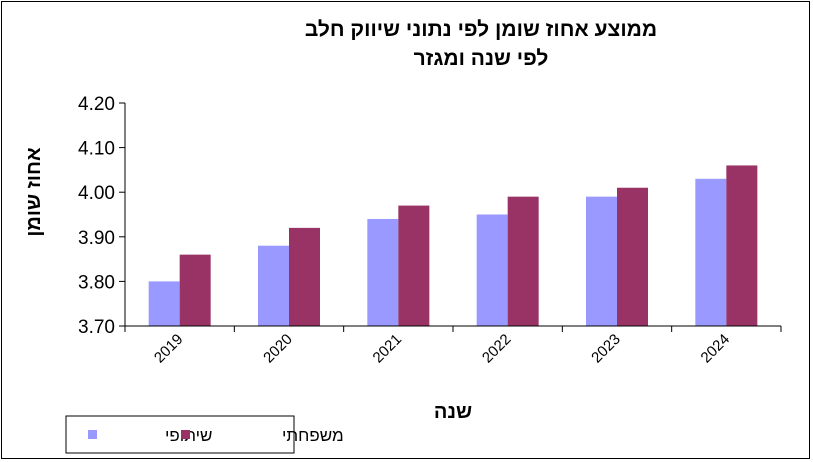 The image size is (813, 462). I want to click on chart-title-line-2: לפי שנה ומגזר, so click(481, 58).